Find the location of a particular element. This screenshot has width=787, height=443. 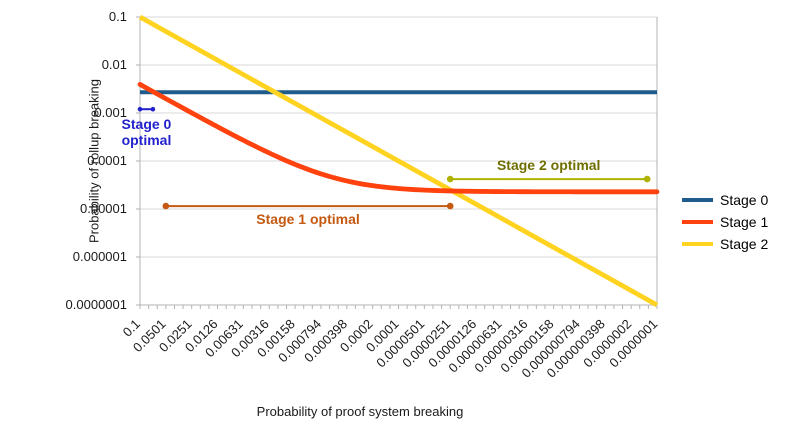

legend-entry: Stage 1 is located at coordinates (725, 221).